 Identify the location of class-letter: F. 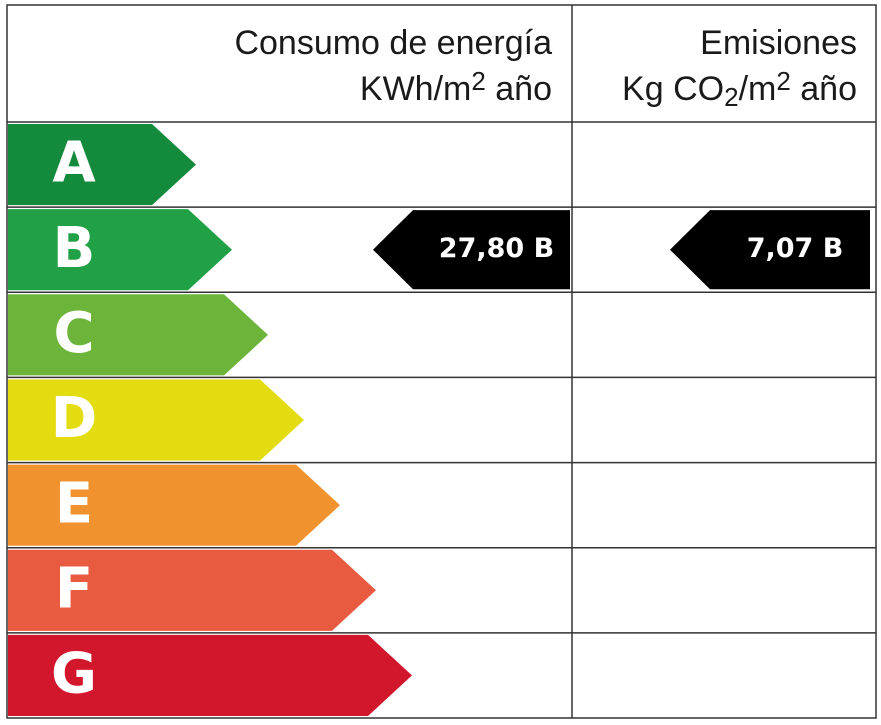
(74, 588).